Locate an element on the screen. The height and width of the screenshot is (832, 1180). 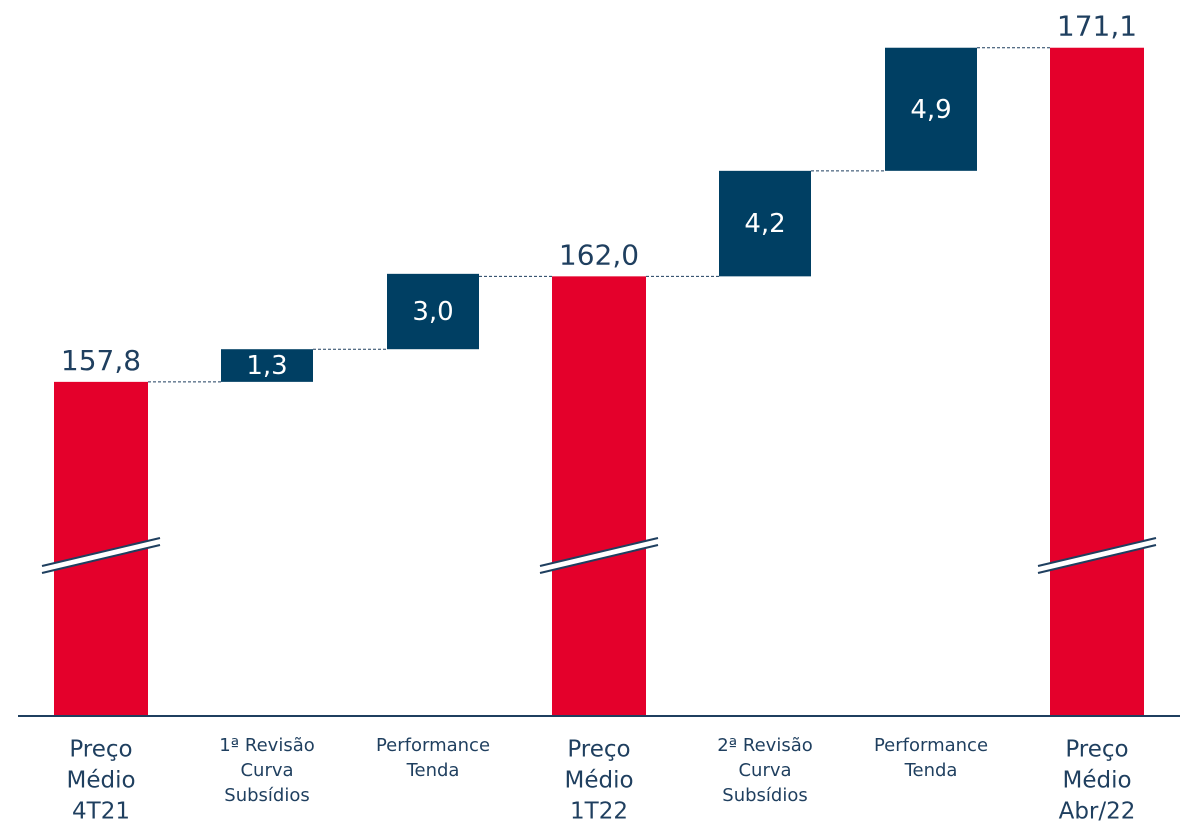
x-tick-label: 2ª Revisão is located at coordinates (765, 745).